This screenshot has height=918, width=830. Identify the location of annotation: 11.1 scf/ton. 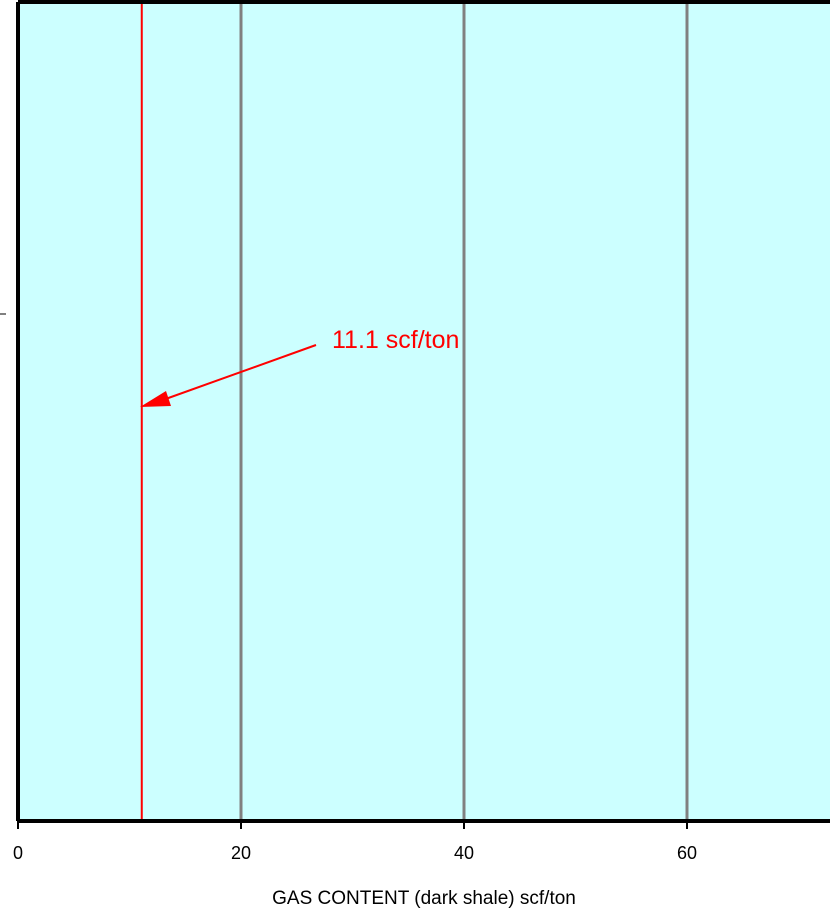
(299, 366).